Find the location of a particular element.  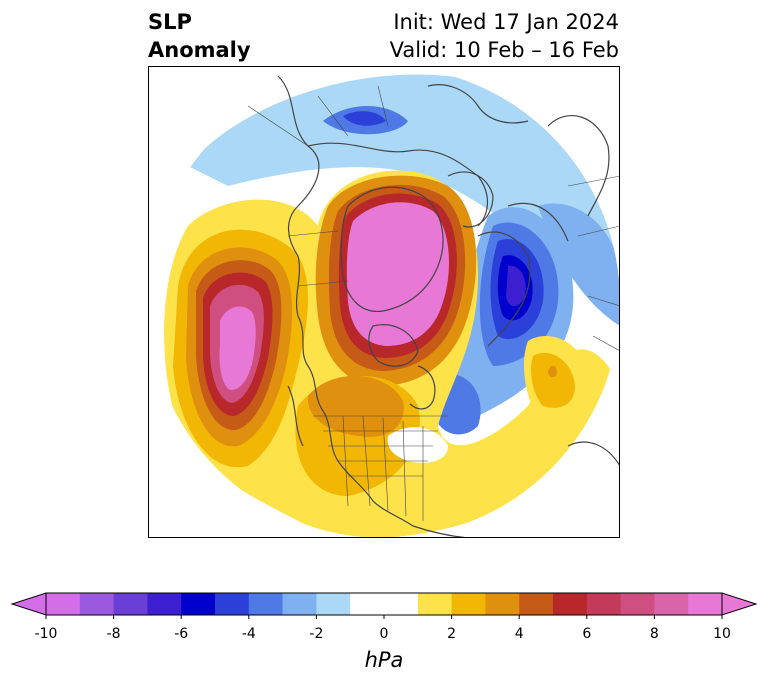

colorbar-tick-label: 6 is located at coordinates (587, 634).